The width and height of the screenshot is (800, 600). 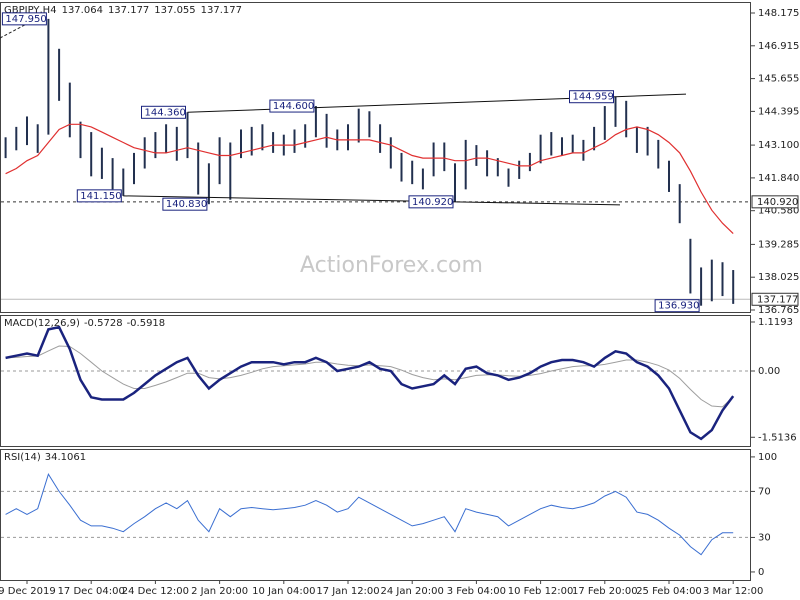 What do you see at coordinates (372, 200) in the screenshot?
I see `trendline` at bounding box center [372, 200].